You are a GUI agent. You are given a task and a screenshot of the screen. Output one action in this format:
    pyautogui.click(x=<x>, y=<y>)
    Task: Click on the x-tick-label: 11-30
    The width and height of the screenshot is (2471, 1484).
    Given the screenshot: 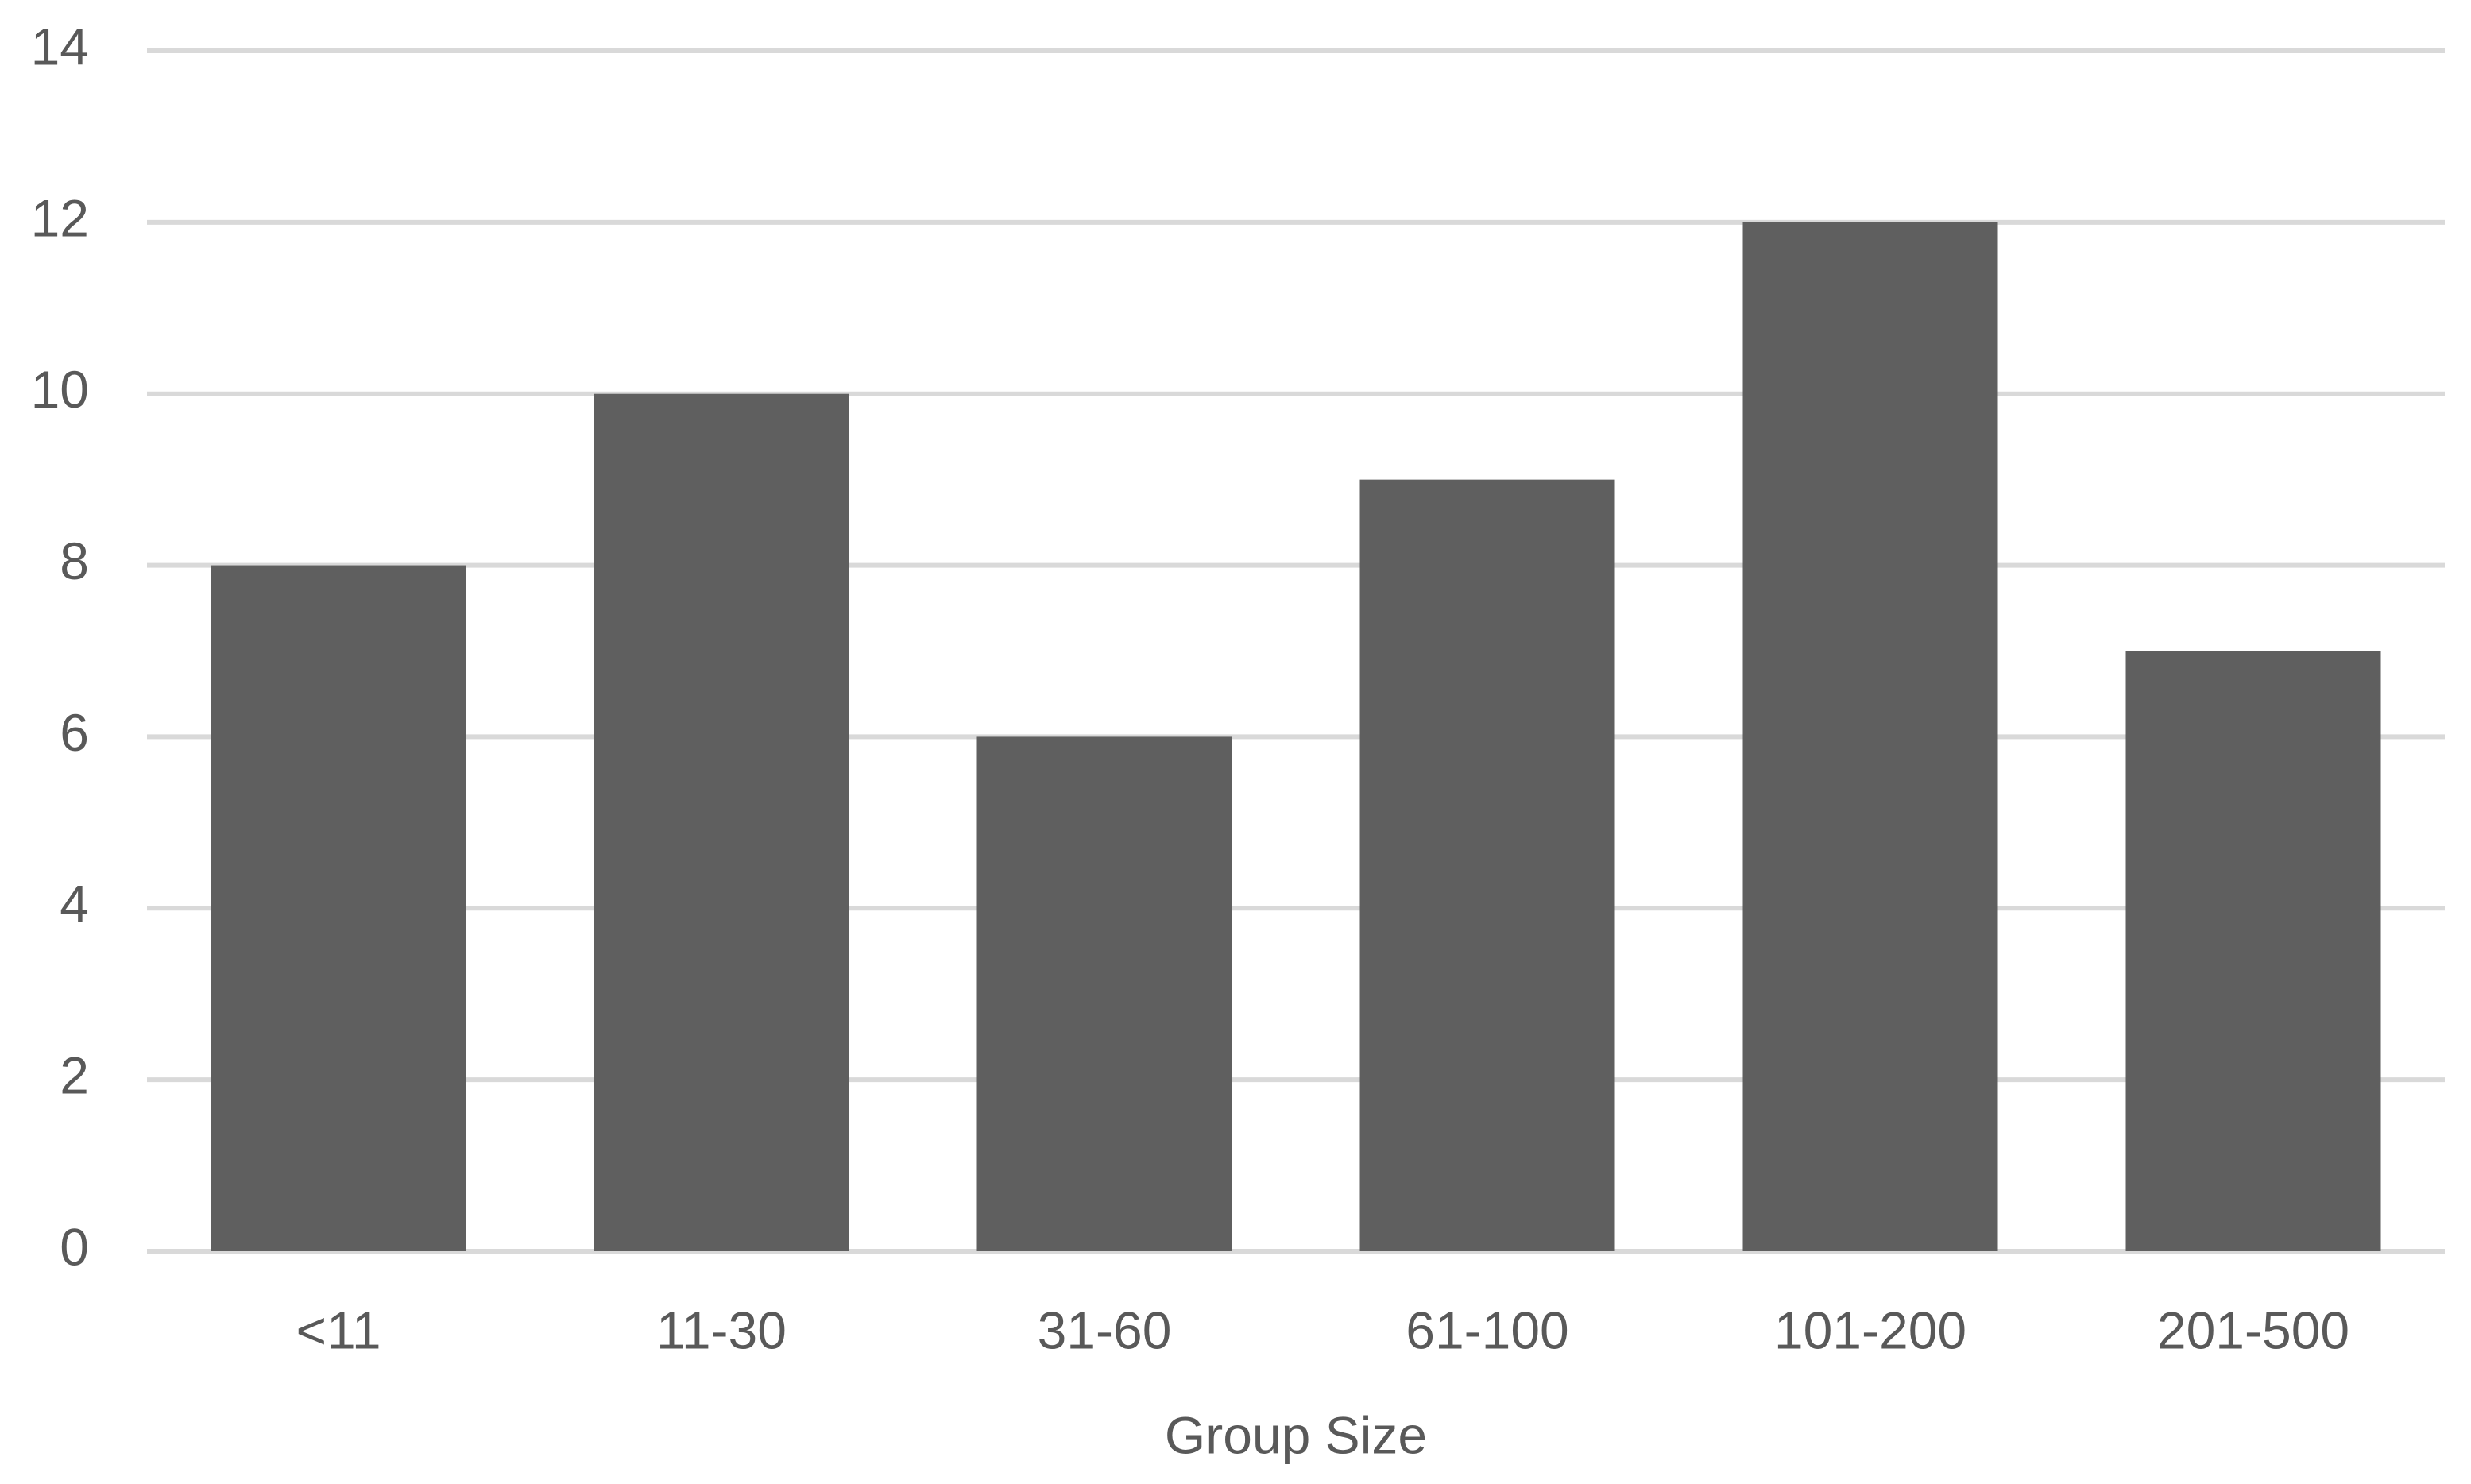 What is the action you would take?
    pyautogui.click(x=721, y=1329)
    